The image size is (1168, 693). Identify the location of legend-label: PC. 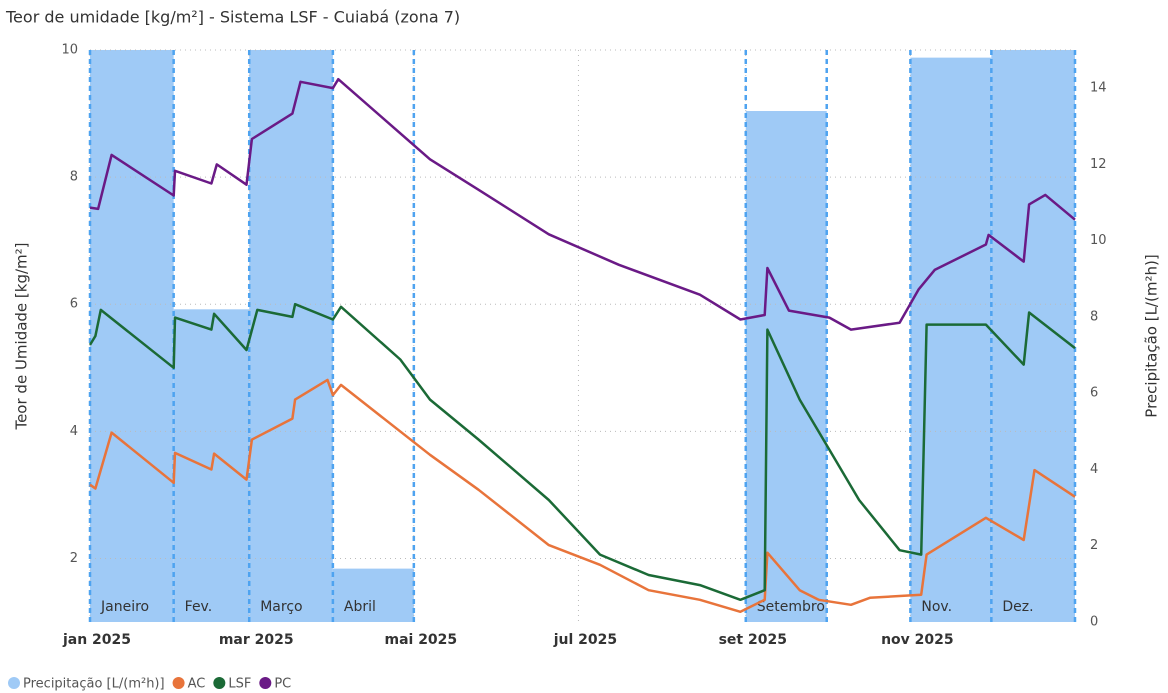
(282, 684).